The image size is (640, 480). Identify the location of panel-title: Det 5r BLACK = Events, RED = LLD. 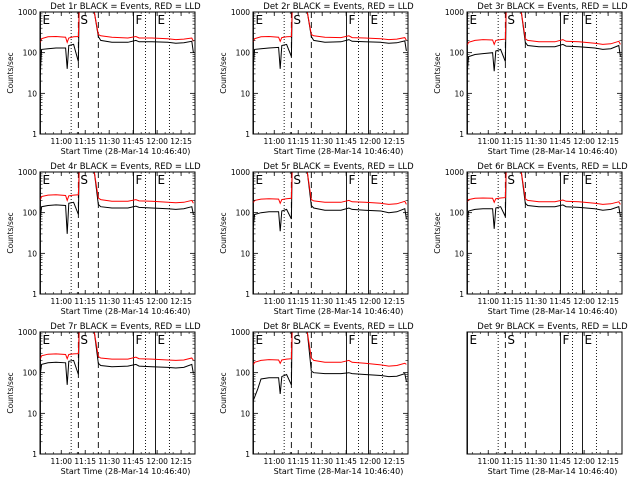
(338, 167).